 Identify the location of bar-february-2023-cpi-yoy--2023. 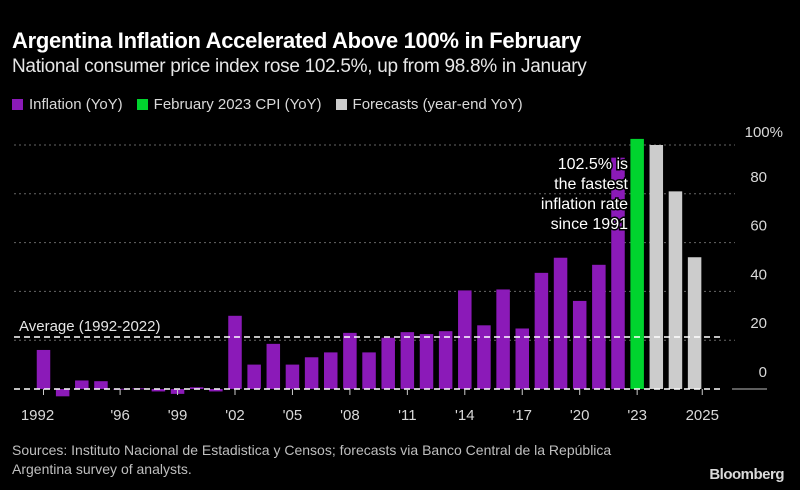
(637, 263).